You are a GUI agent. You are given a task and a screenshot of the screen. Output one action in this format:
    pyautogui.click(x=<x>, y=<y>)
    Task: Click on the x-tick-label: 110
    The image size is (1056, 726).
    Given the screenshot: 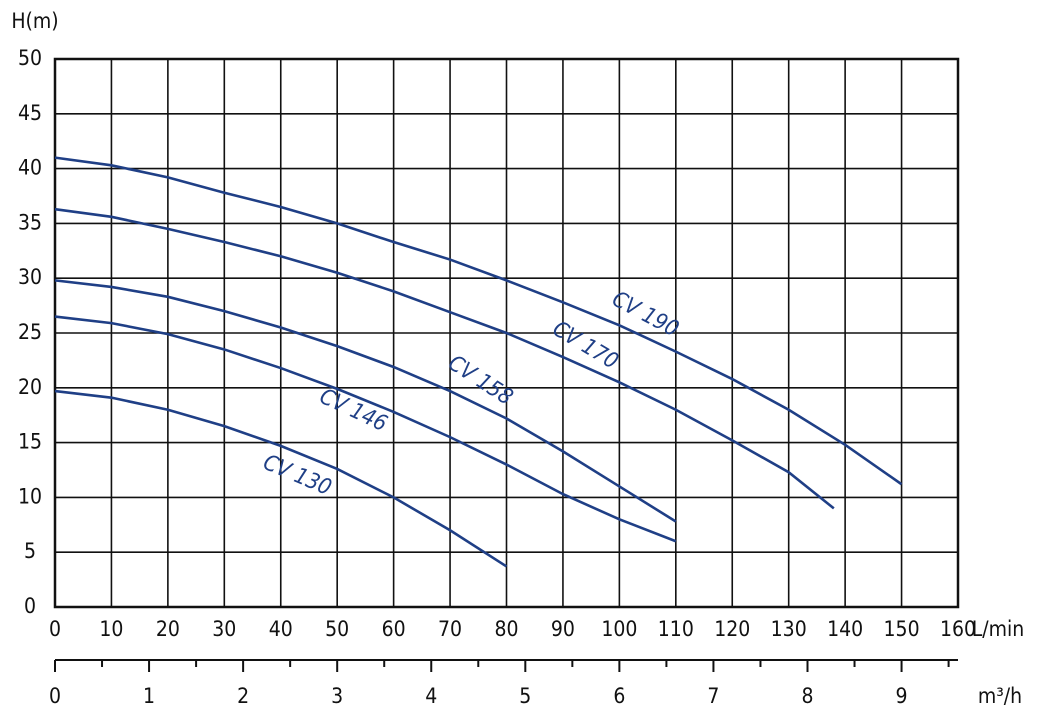 What is the action you would take?
    pyautogui.click(x=676, y=629)
    